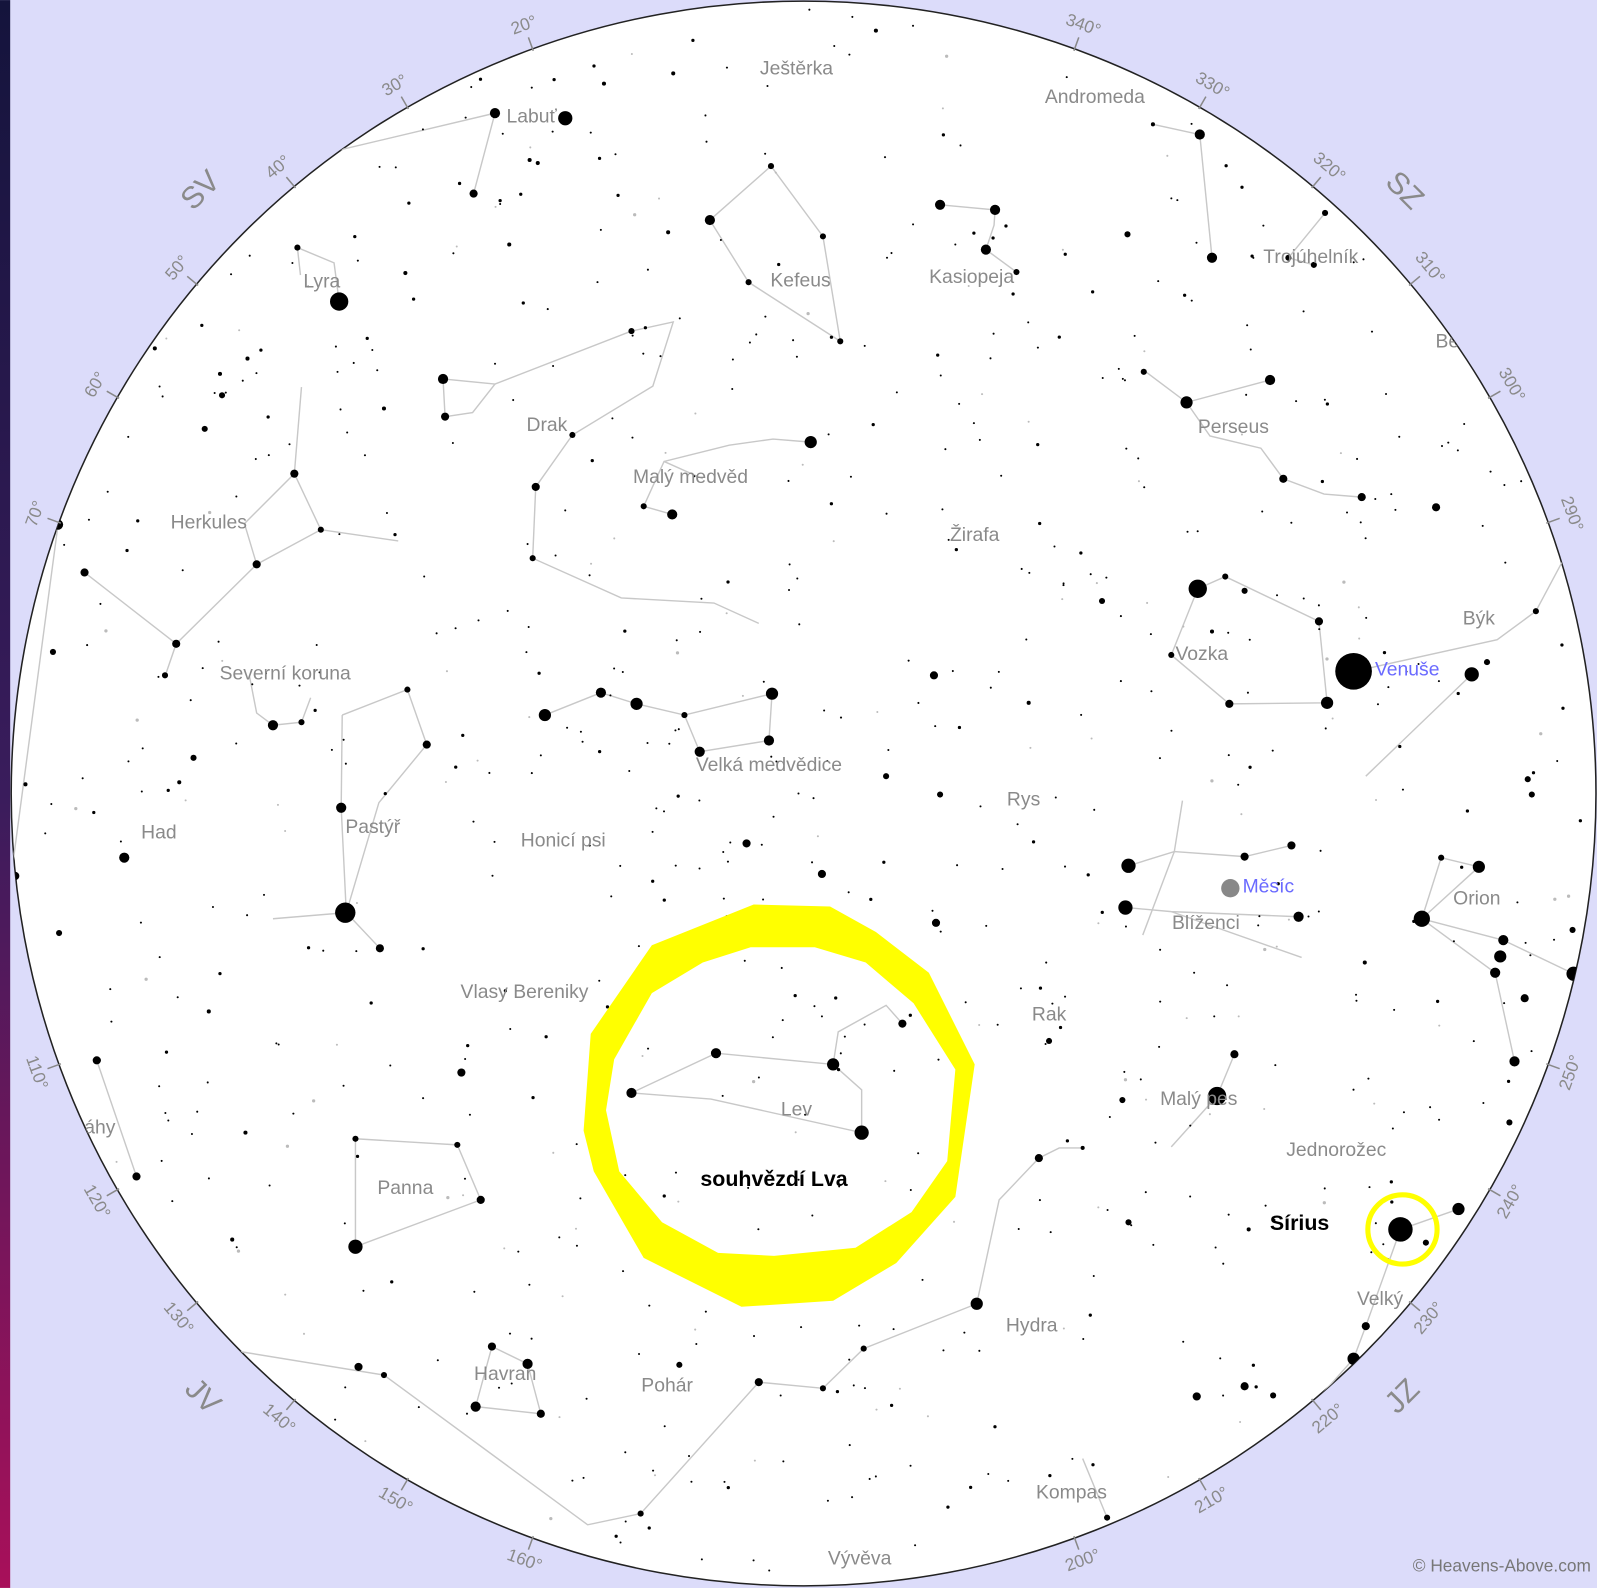 The image size is (1597, 1588). Describe the element at coordinates (525, 992) in the screenshot. I see `constellation-label: Vlasy Bereniky` at that location.